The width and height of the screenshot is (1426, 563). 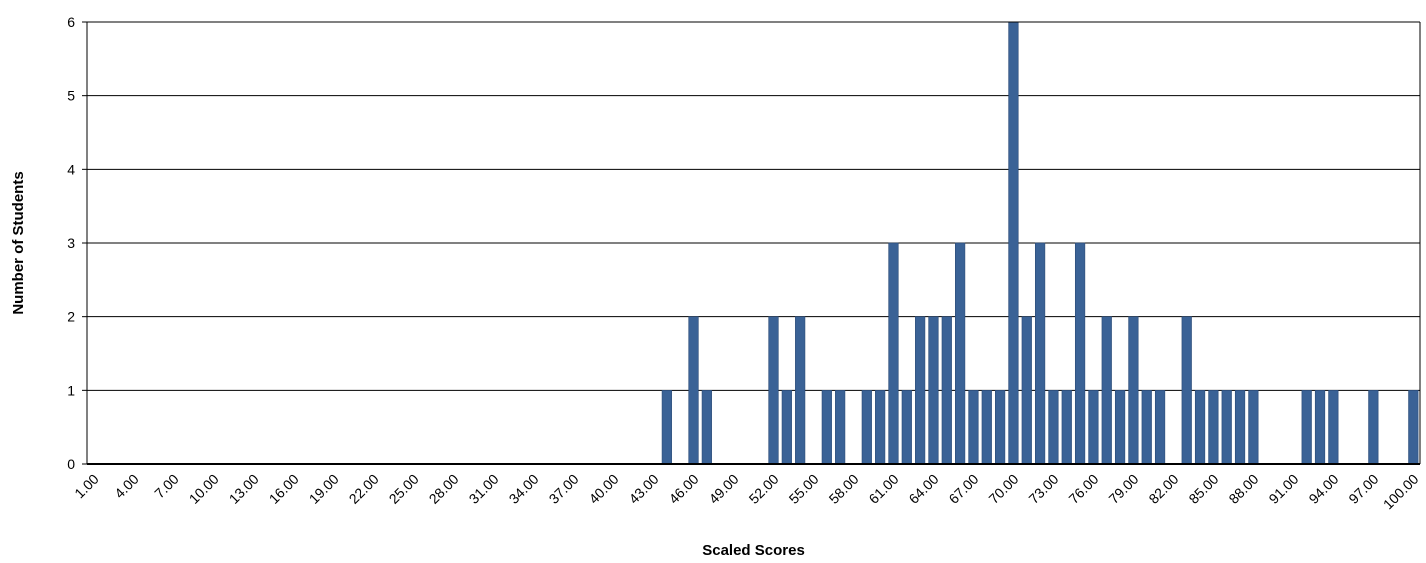 What do you see at coordinates (284, 489) in the screenshot?
I see `x-tick-label: 16.00` at bounding box center [284, 489].